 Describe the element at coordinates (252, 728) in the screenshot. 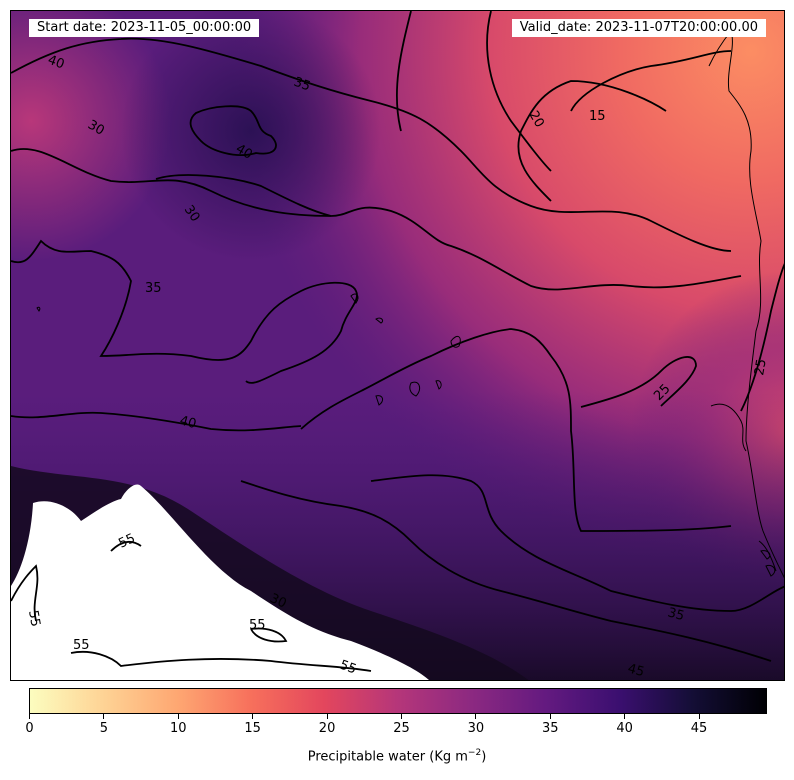

I see `colorbar-tick-label: 15` at that location.